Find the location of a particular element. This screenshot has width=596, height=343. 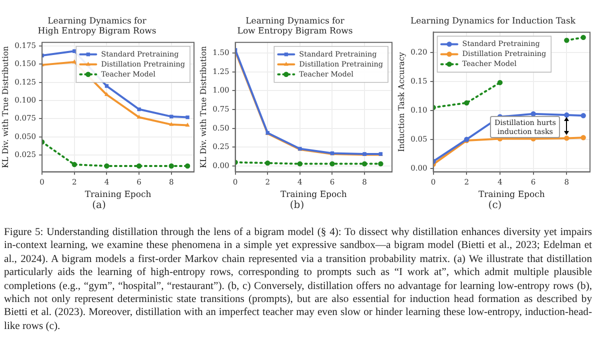

text: (c) is located at coordinates (495, 205).